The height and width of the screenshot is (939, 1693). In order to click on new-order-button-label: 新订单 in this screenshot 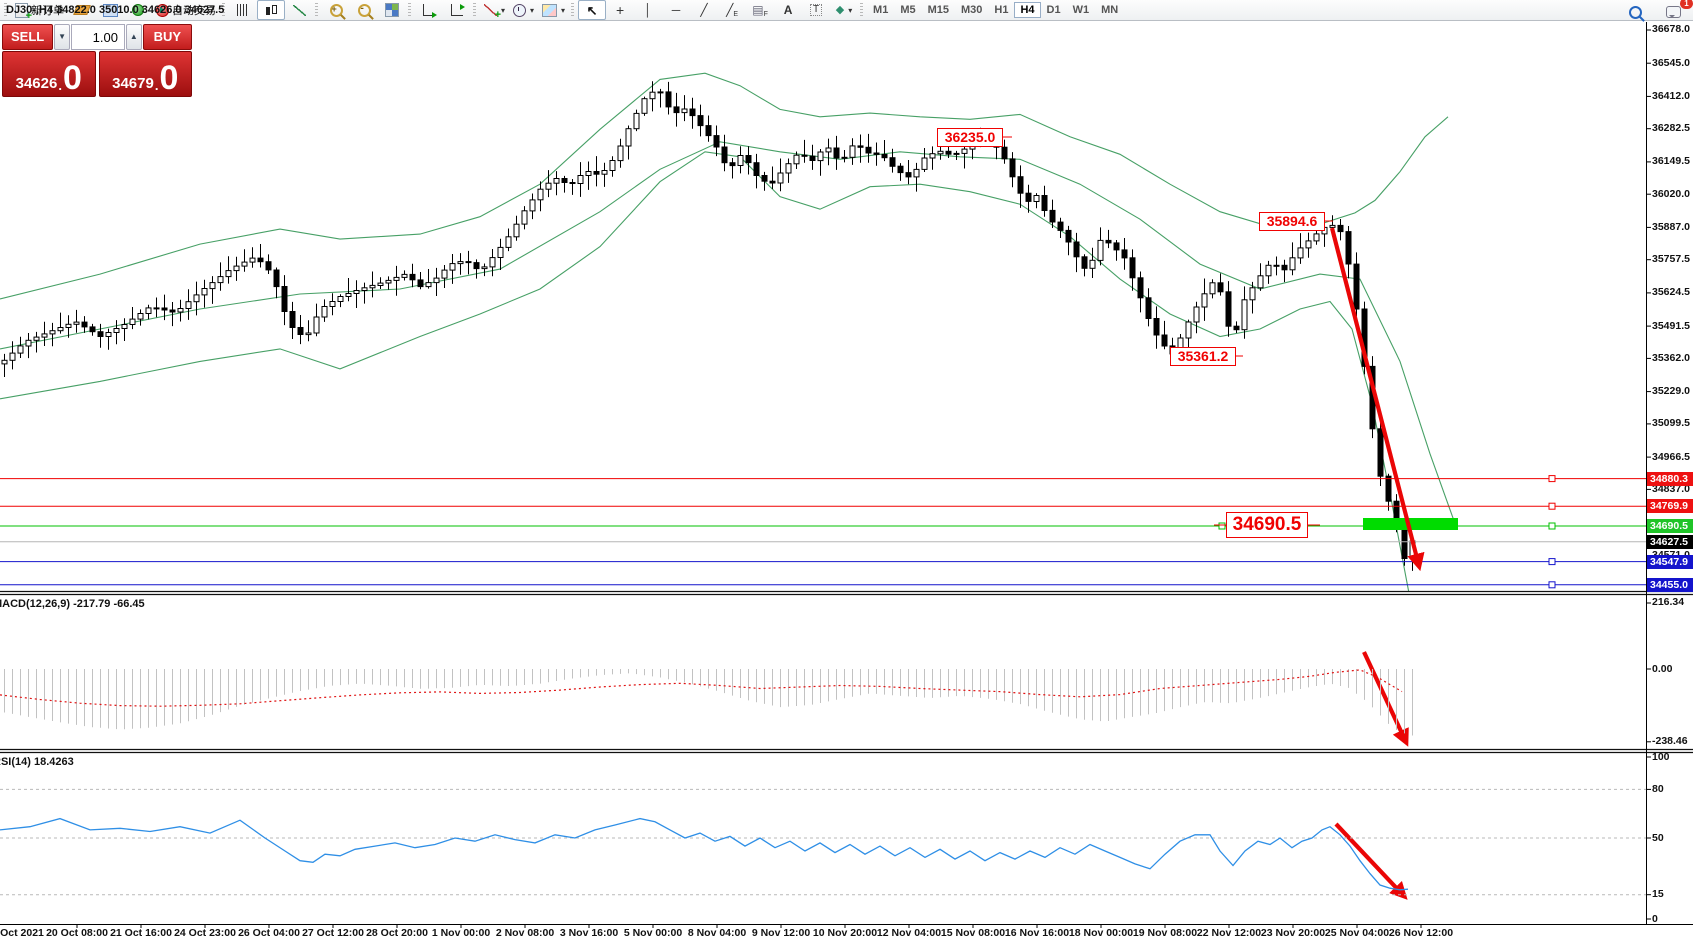, I will do `click(47, 11)`.